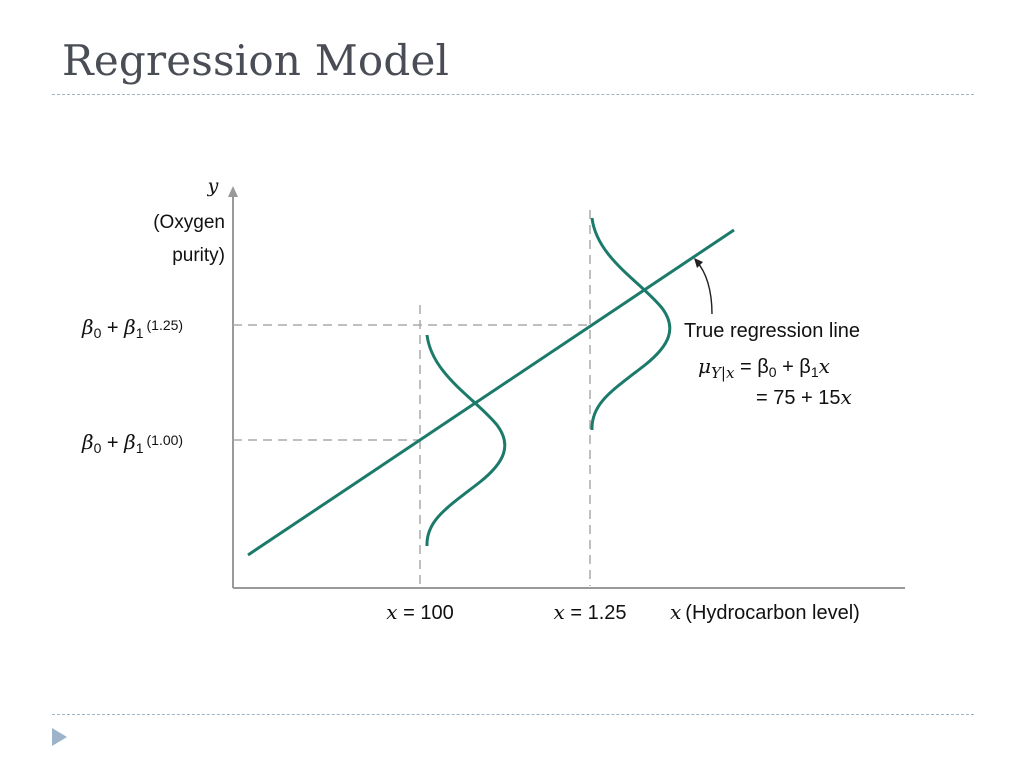  Describe the element at coordinates (772, 331) in the screenshot. I see `annotation-title: True regression line` at that location.